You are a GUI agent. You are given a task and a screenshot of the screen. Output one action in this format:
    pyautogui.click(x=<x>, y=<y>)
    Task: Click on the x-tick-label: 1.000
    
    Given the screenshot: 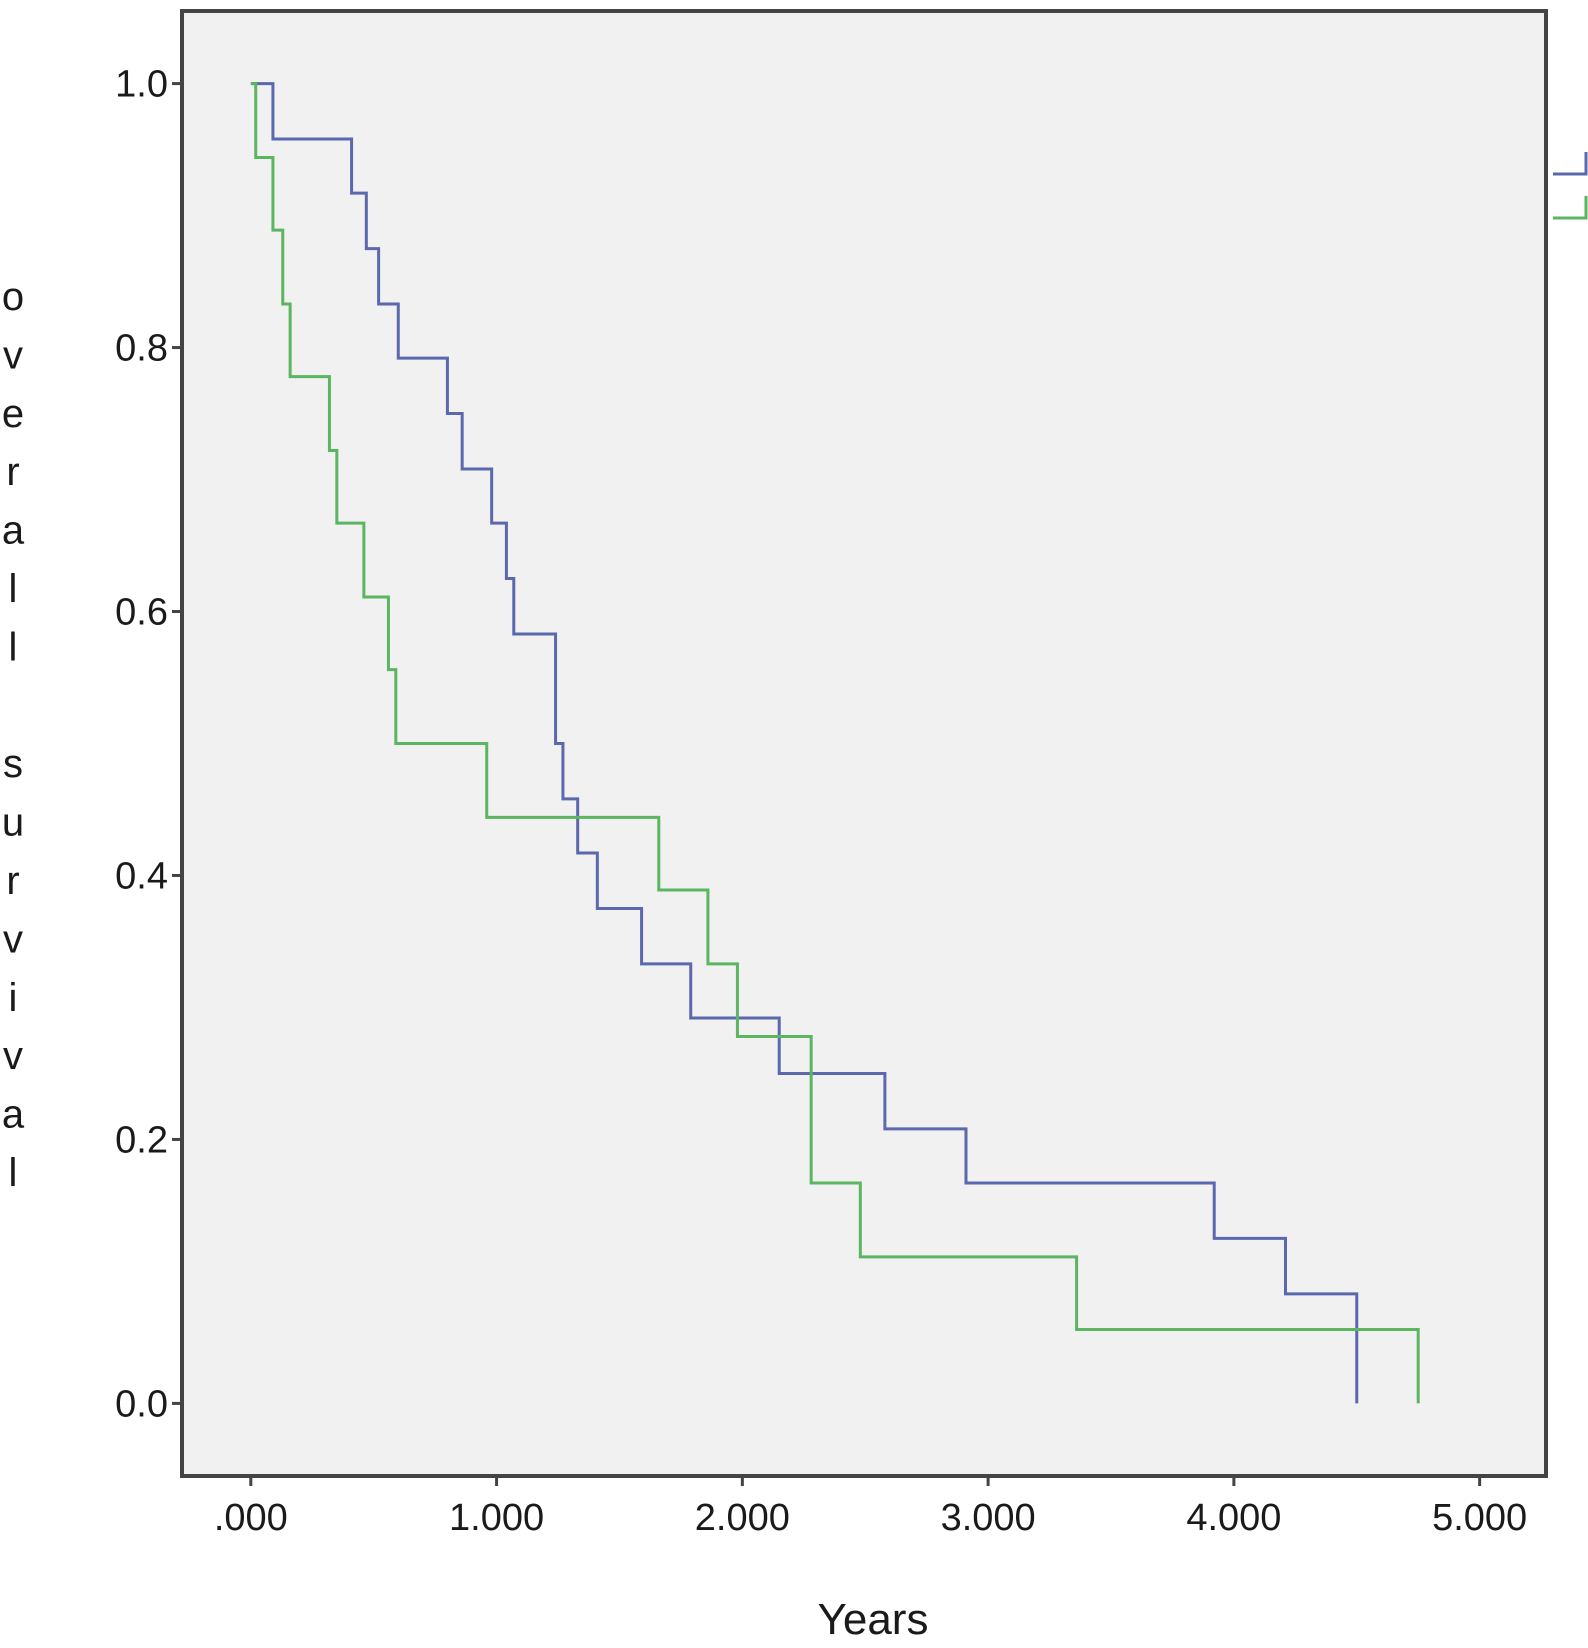 What is the action you would take?
    pyautogui.click(x=496, y=1518)
    